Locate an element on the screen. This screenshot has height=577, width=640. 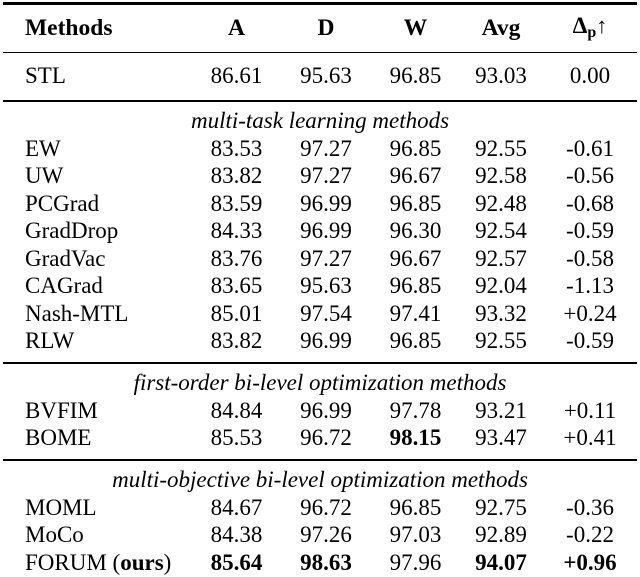
cell-value: 83.59 is located at coordinates (236, 203).